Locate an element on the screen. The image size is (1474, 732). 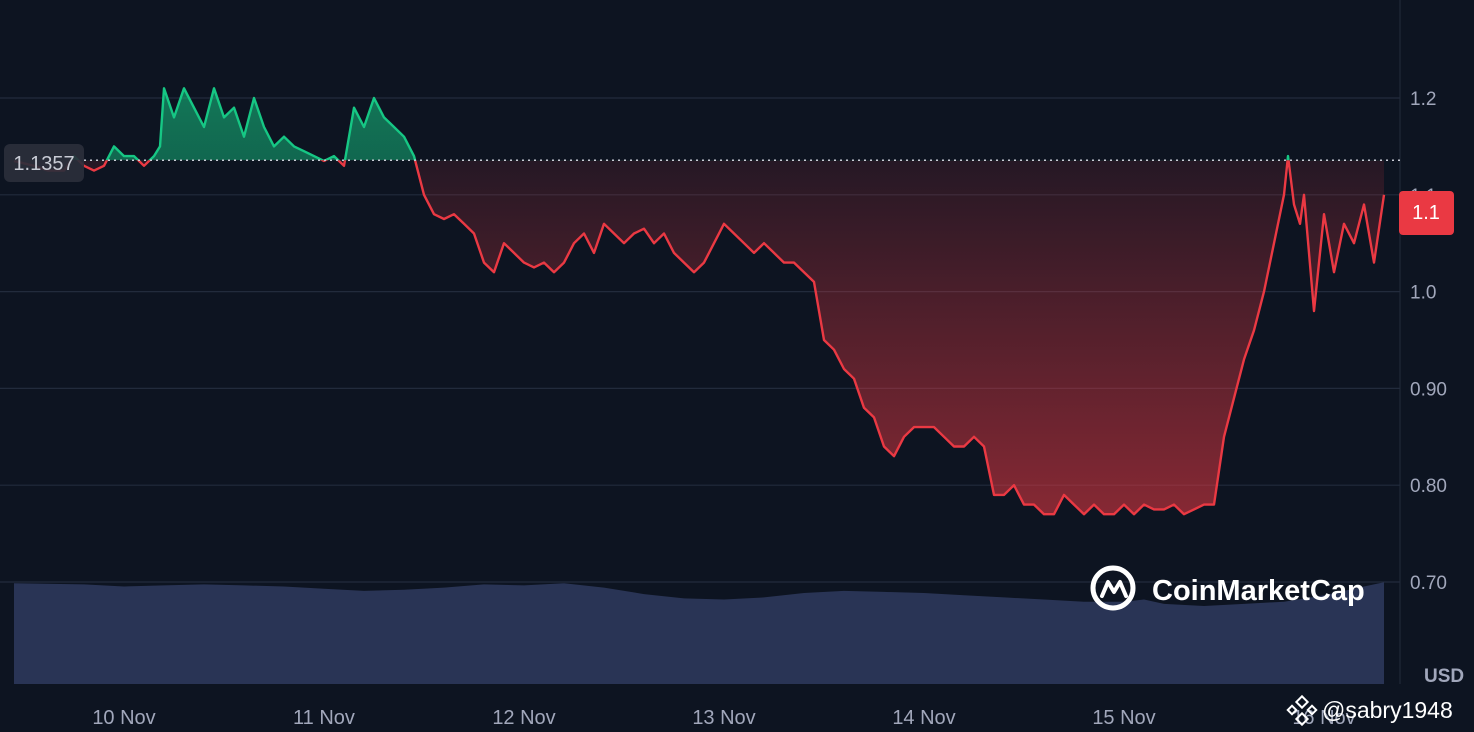
y-tick-label: 0.80 is located at coordinates (1428, 486).